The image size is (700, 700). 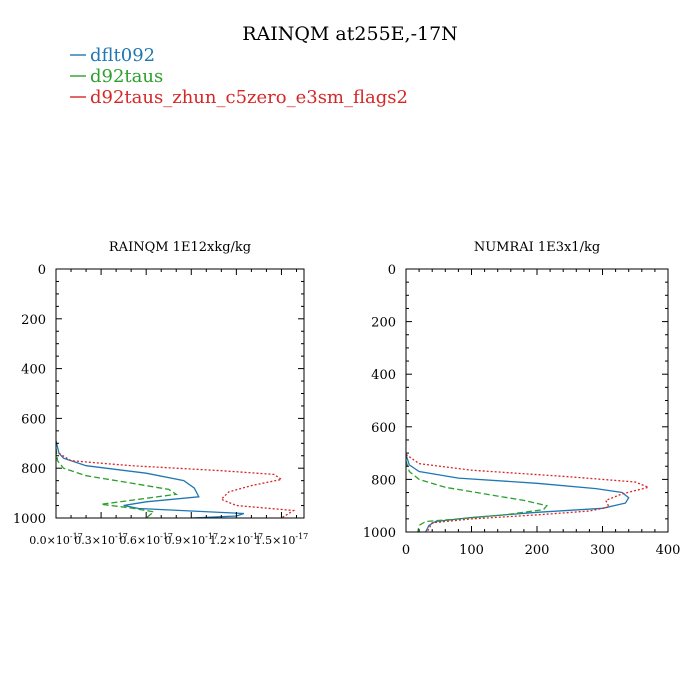 I want to click on x-tick-label: 0.3×10⁻¹⁷, so click(x=101, y=539).